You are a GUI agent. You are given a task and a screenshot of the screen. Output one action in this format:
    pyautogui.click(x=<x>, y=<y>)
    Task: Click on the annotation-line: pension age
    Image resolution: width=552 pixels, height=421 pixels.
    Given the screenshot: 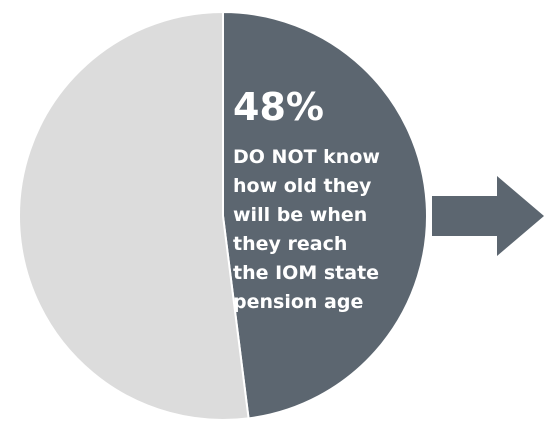 What is the action you would take?
    pyautogui.click(x=298, y=302)
    